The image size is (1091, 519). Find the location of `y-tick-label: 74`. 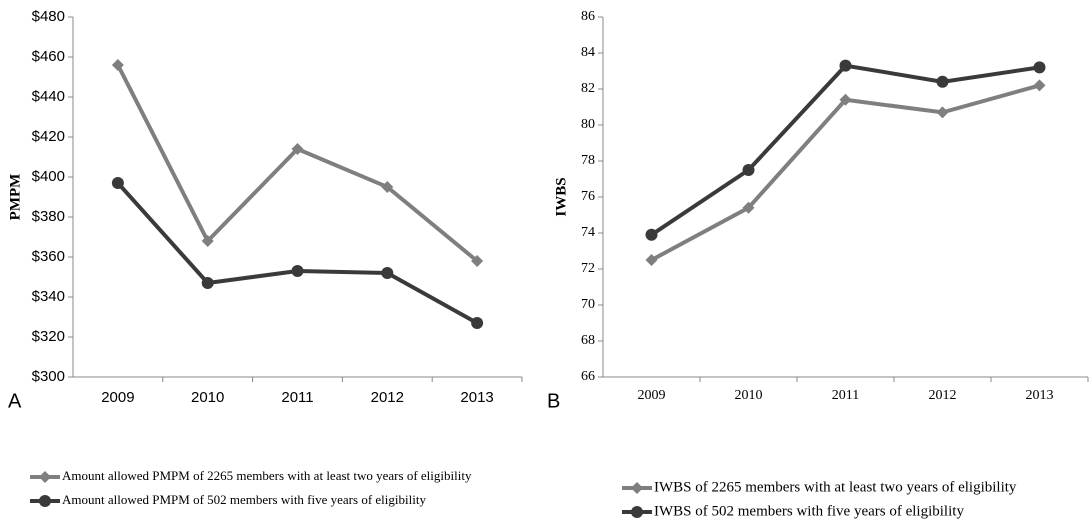

y-tick-label: 74 is located at coordinates (588, 232).